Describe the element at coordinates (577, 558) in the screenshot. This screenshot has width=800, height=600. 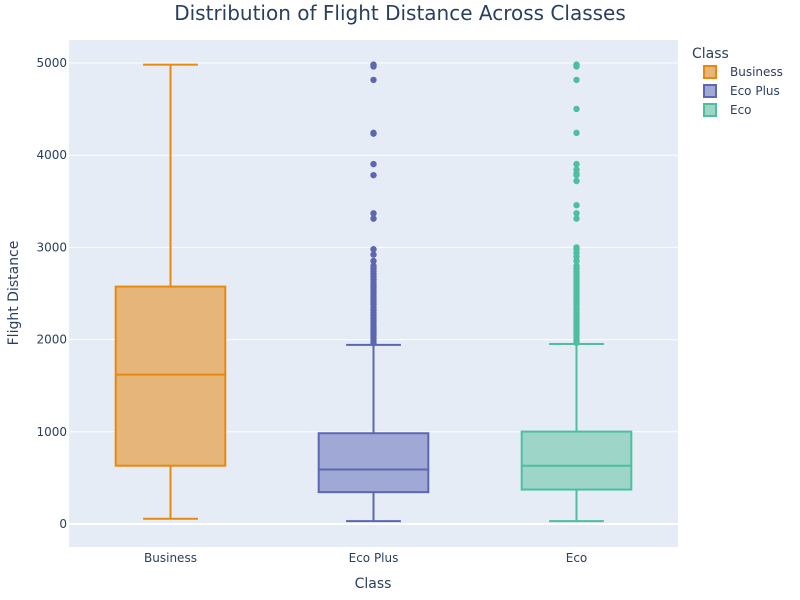
I see `x-tick-label: Eco` at that location.